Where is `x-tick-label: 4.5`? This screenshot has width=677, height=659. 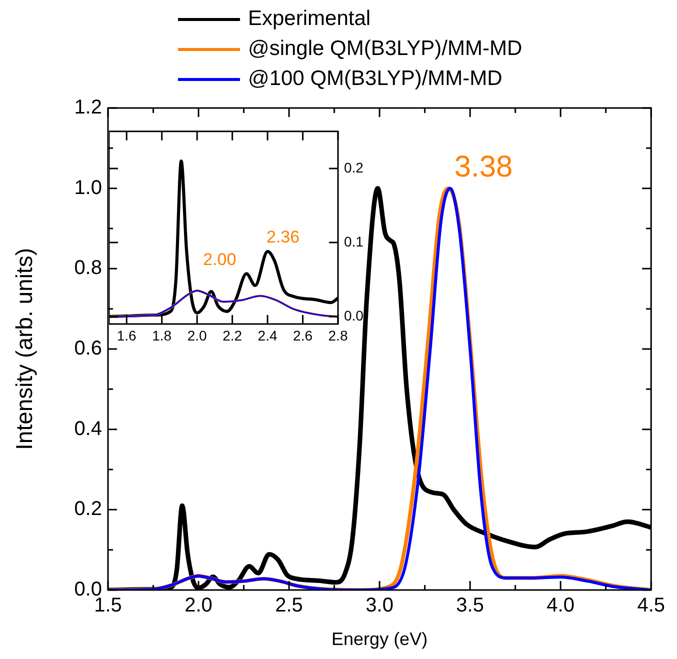
x-tick-label: 4.5 is located at coordinates (651, 605).